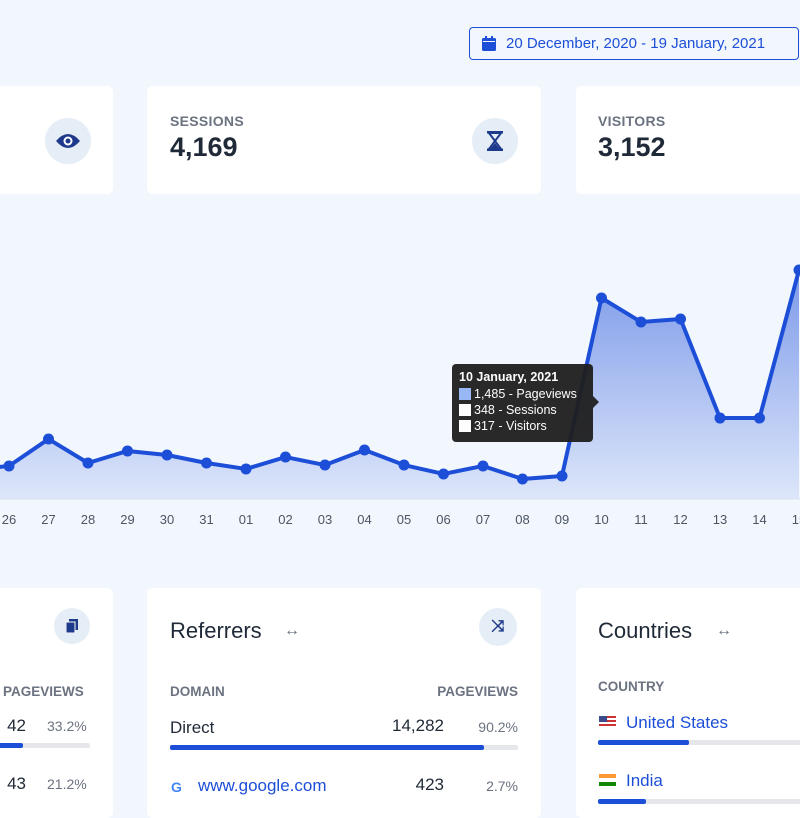  Describe the element at coordinates (167, 519) in the screenshot. I see `x-tick-label: 30` at that location.